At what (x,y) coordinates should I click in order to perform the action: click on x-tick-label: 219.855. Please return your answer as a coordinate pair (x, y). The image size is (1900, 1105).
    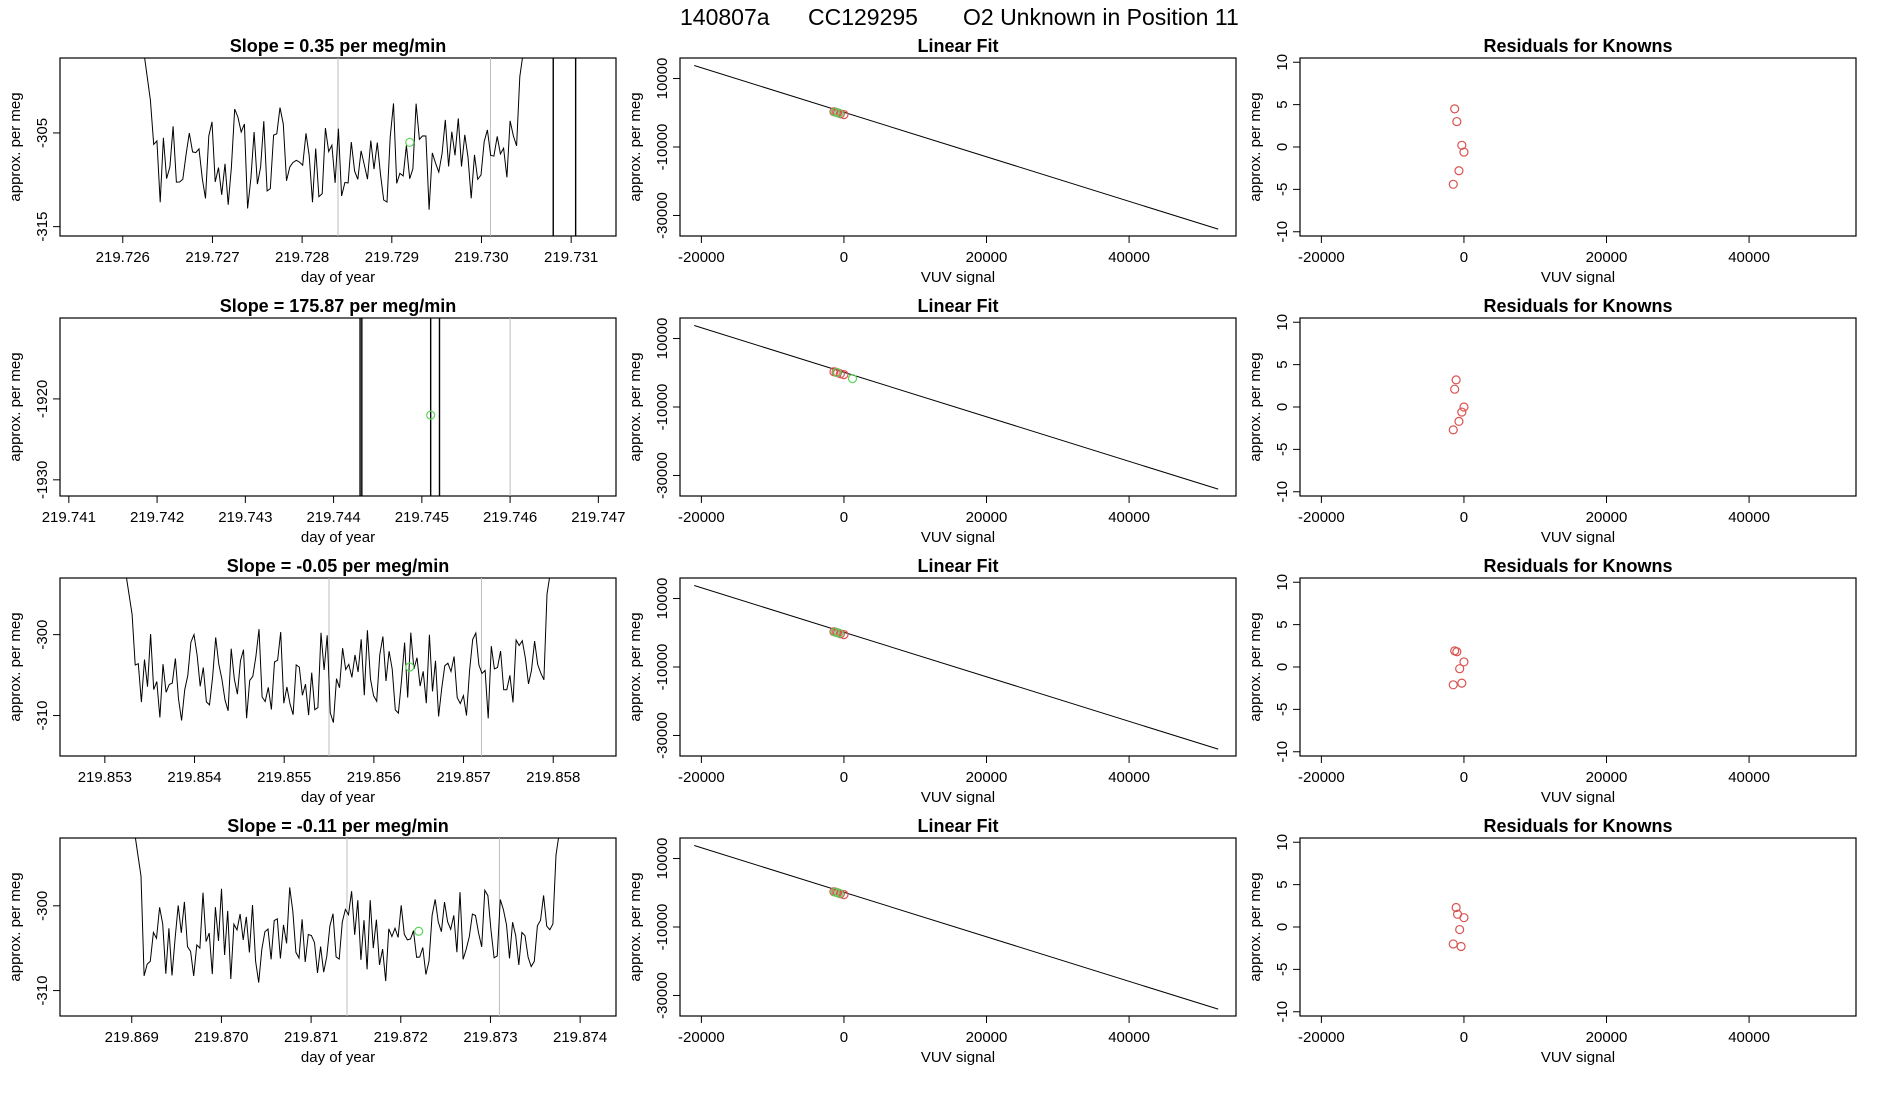
    Looking at the image, I should click on (284, 777).